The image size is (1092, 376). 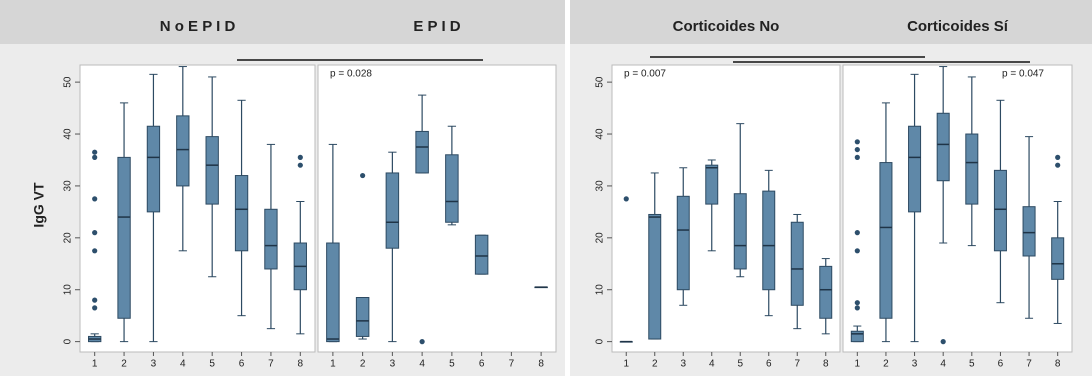 I want to click on panel-title: E P I D, so click(x=436, y=26).